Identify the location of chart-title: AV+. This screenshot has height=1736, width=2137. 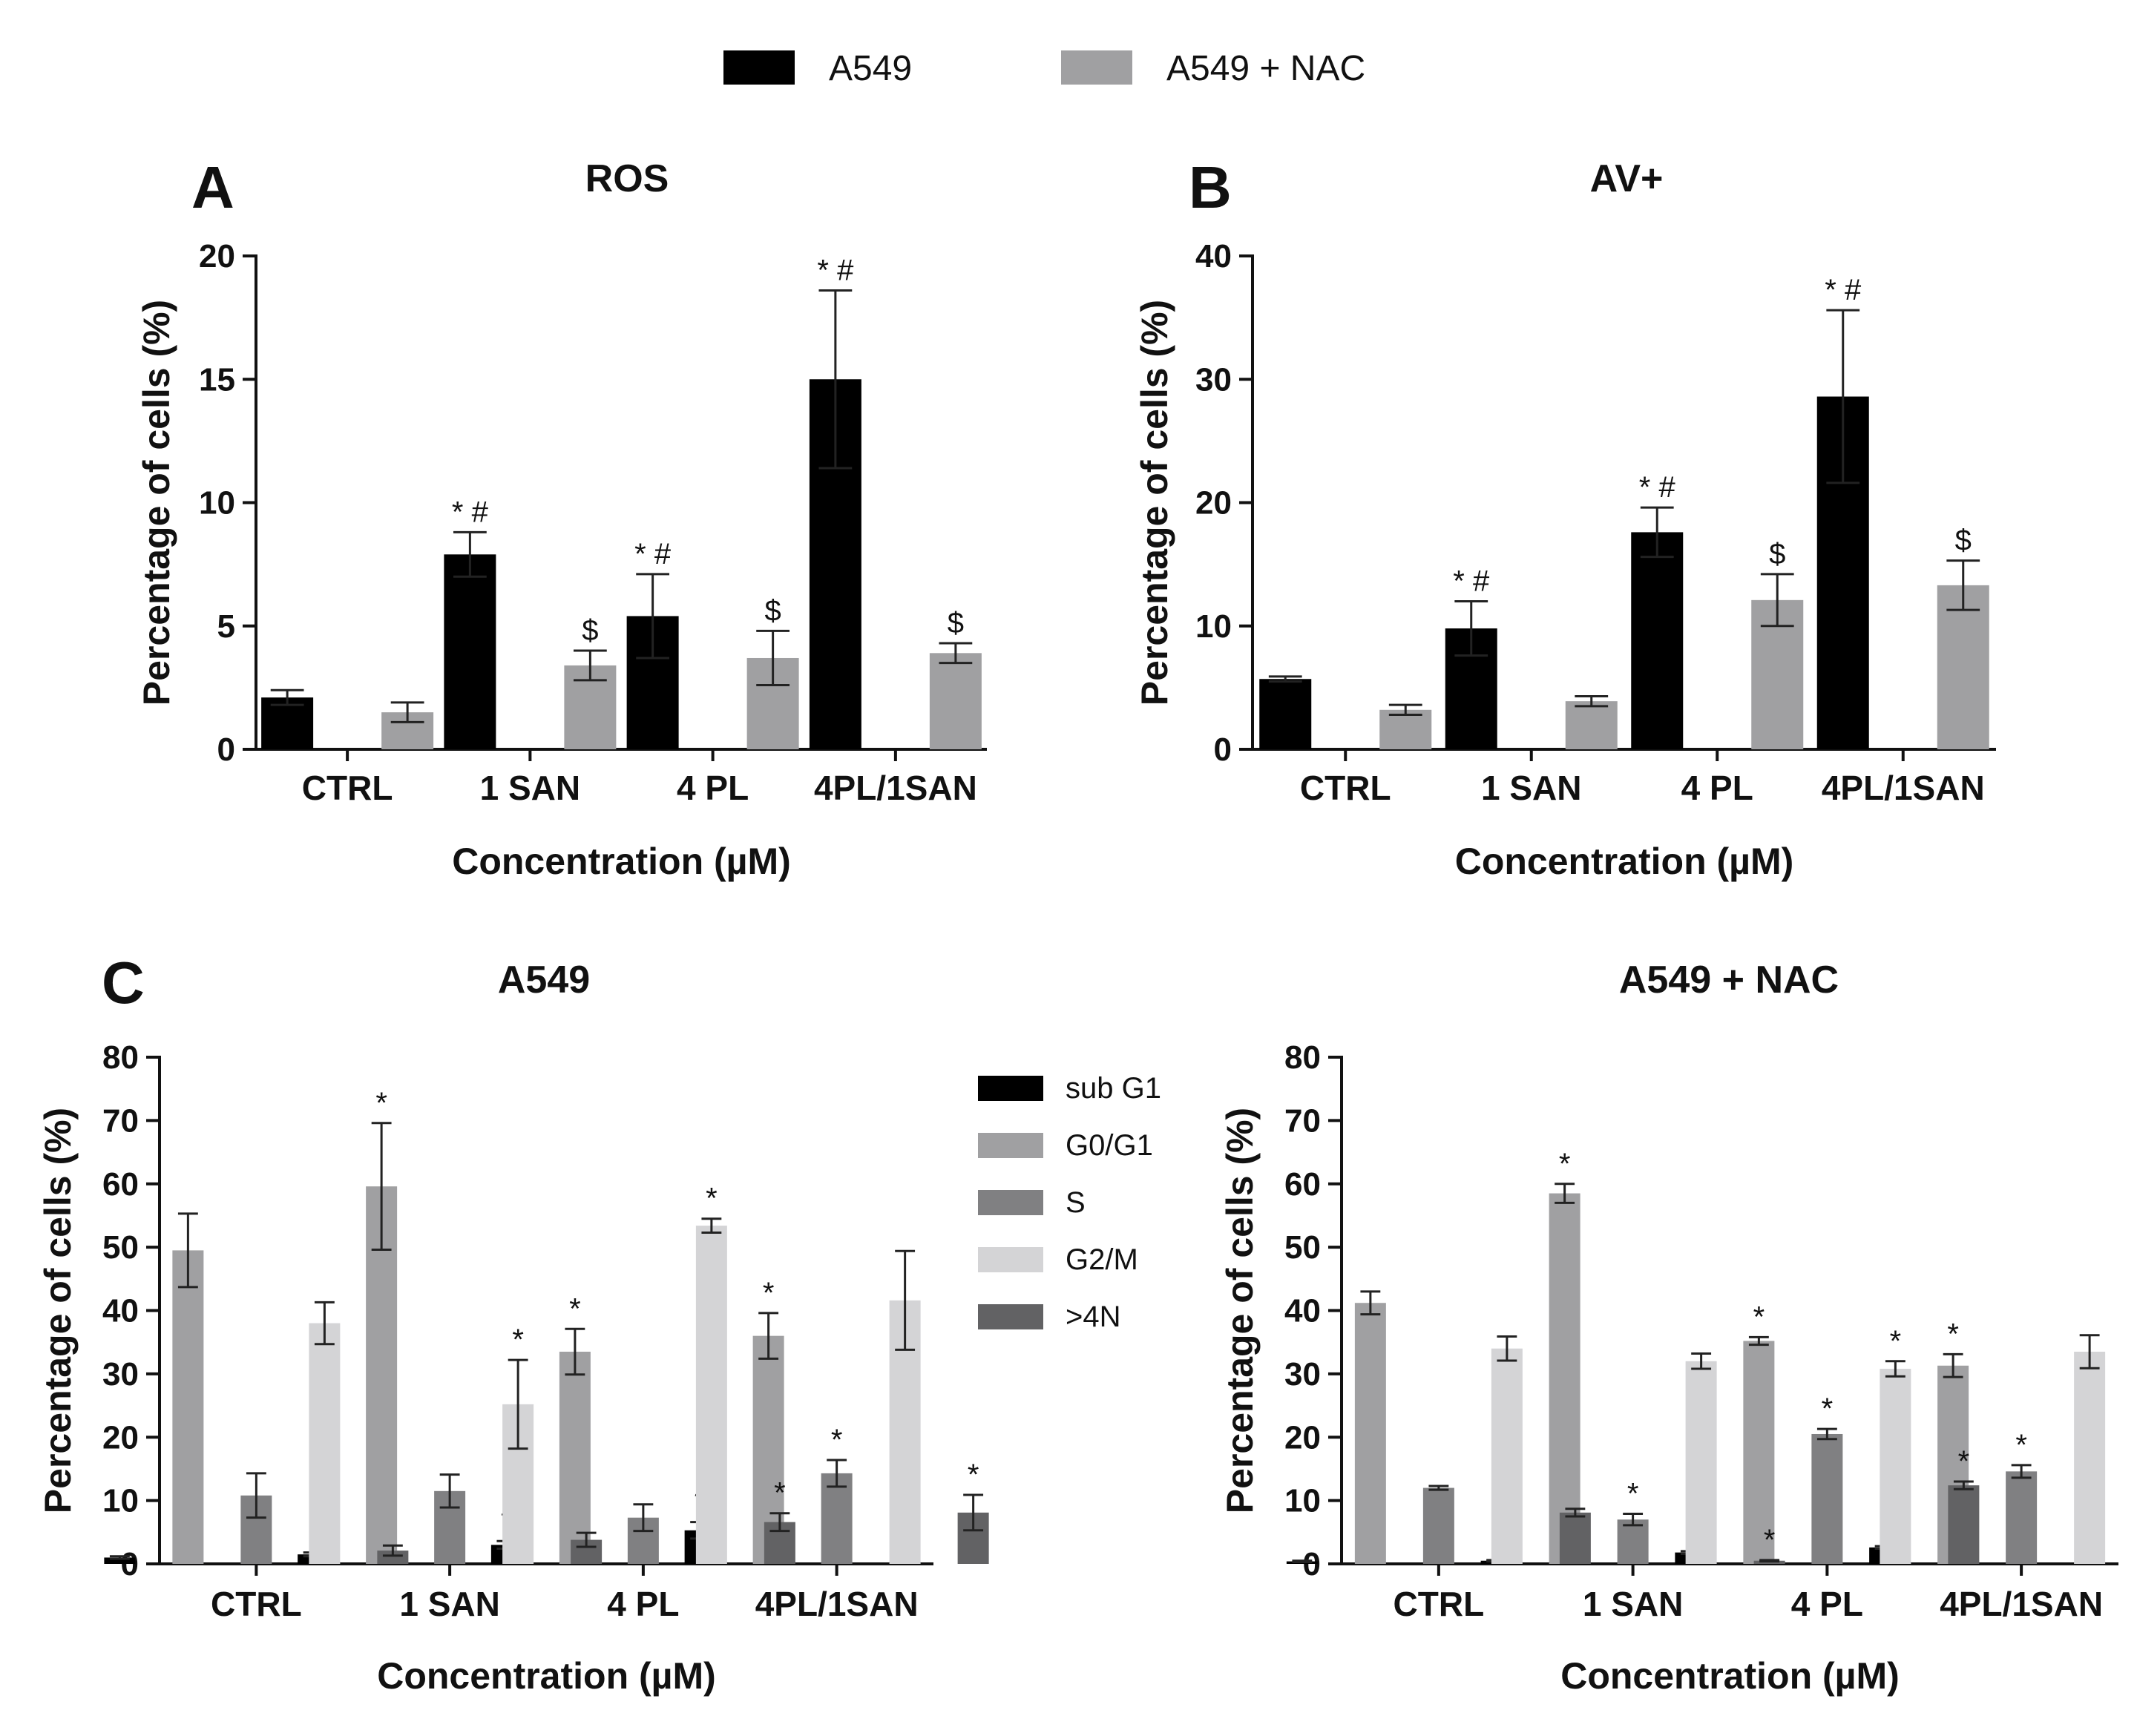
(1627, 179).